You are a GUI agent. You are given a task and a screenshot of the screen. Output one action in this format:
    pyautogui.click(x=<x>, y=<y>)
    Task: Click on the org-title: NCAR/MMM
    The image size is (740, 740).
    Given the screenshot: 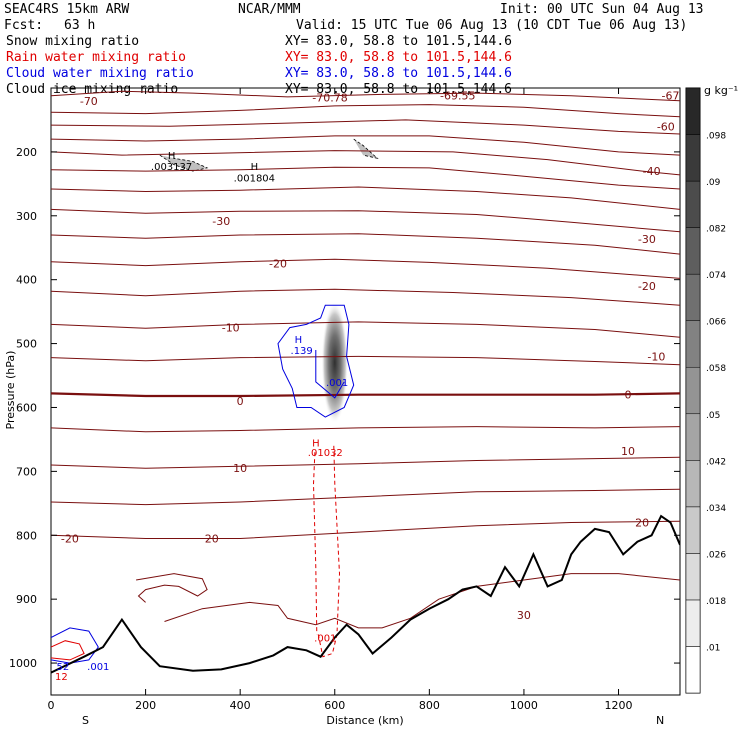 What is the action you would take?
    pyautogui.click(x=269, y=9)
    